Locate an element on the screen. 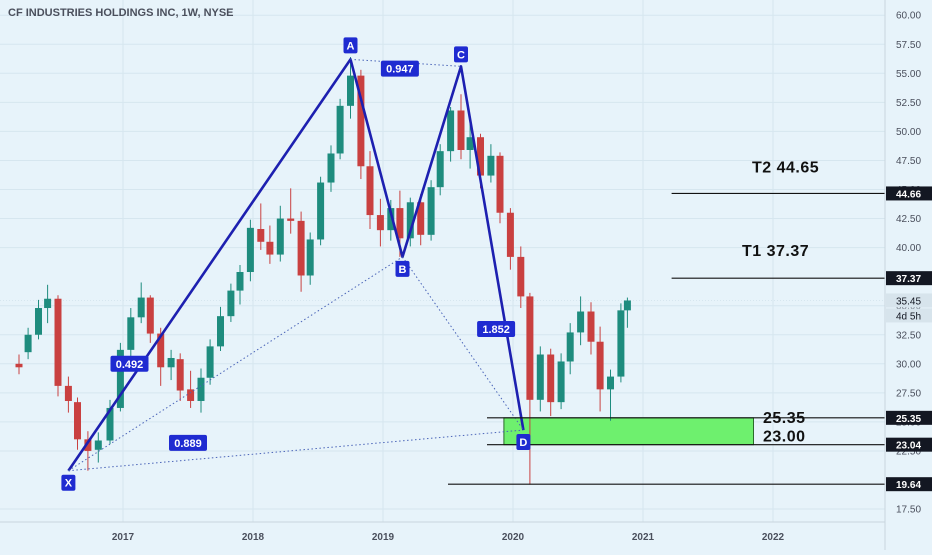 This screenshot has height=555, width=932. time-tick-label: 2020 is located at coordinates (513, 537).